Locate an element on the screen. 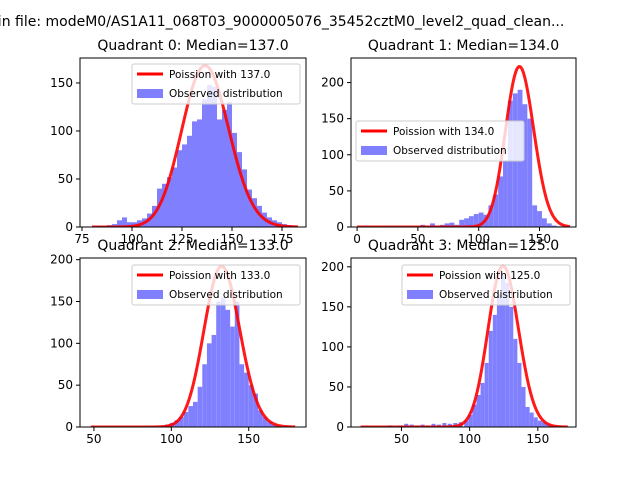 This screenshot has height=480, width=640. legend: Poission with 125.0 Observed distribution is located at coordinates (486, 285).